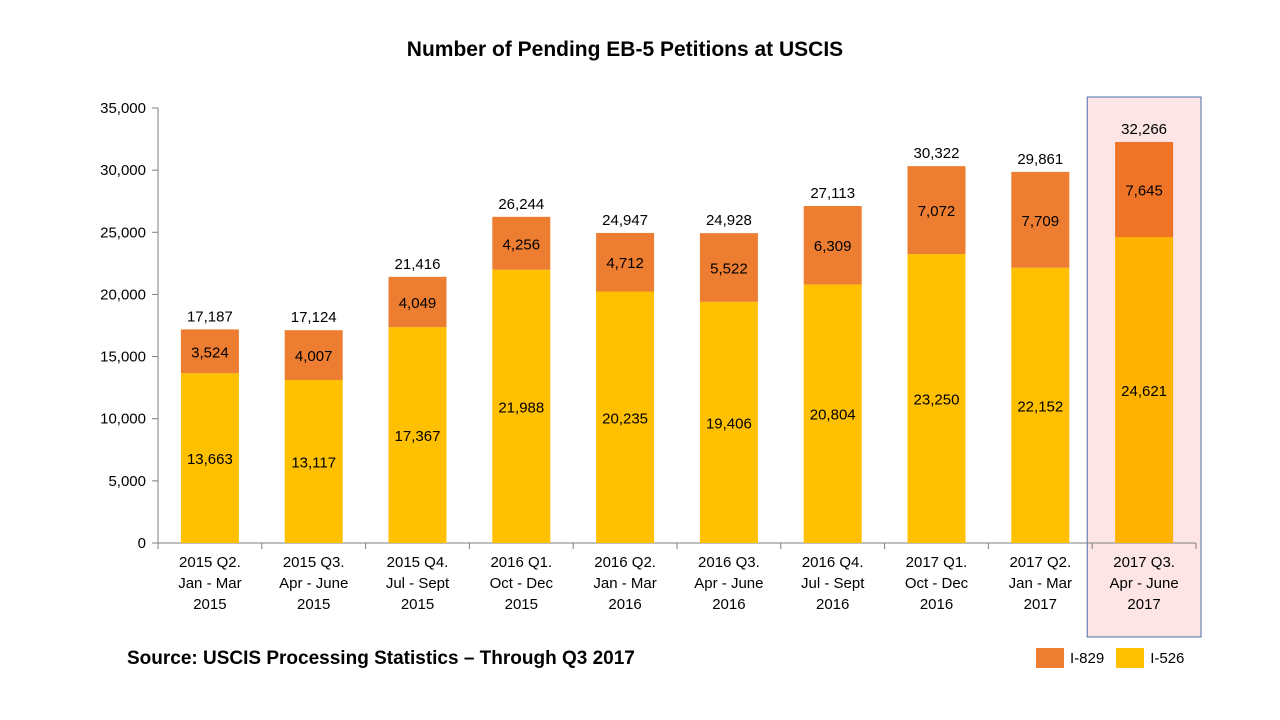  I want to click on x-category-label: 2015 Q4., so click(418, 562).